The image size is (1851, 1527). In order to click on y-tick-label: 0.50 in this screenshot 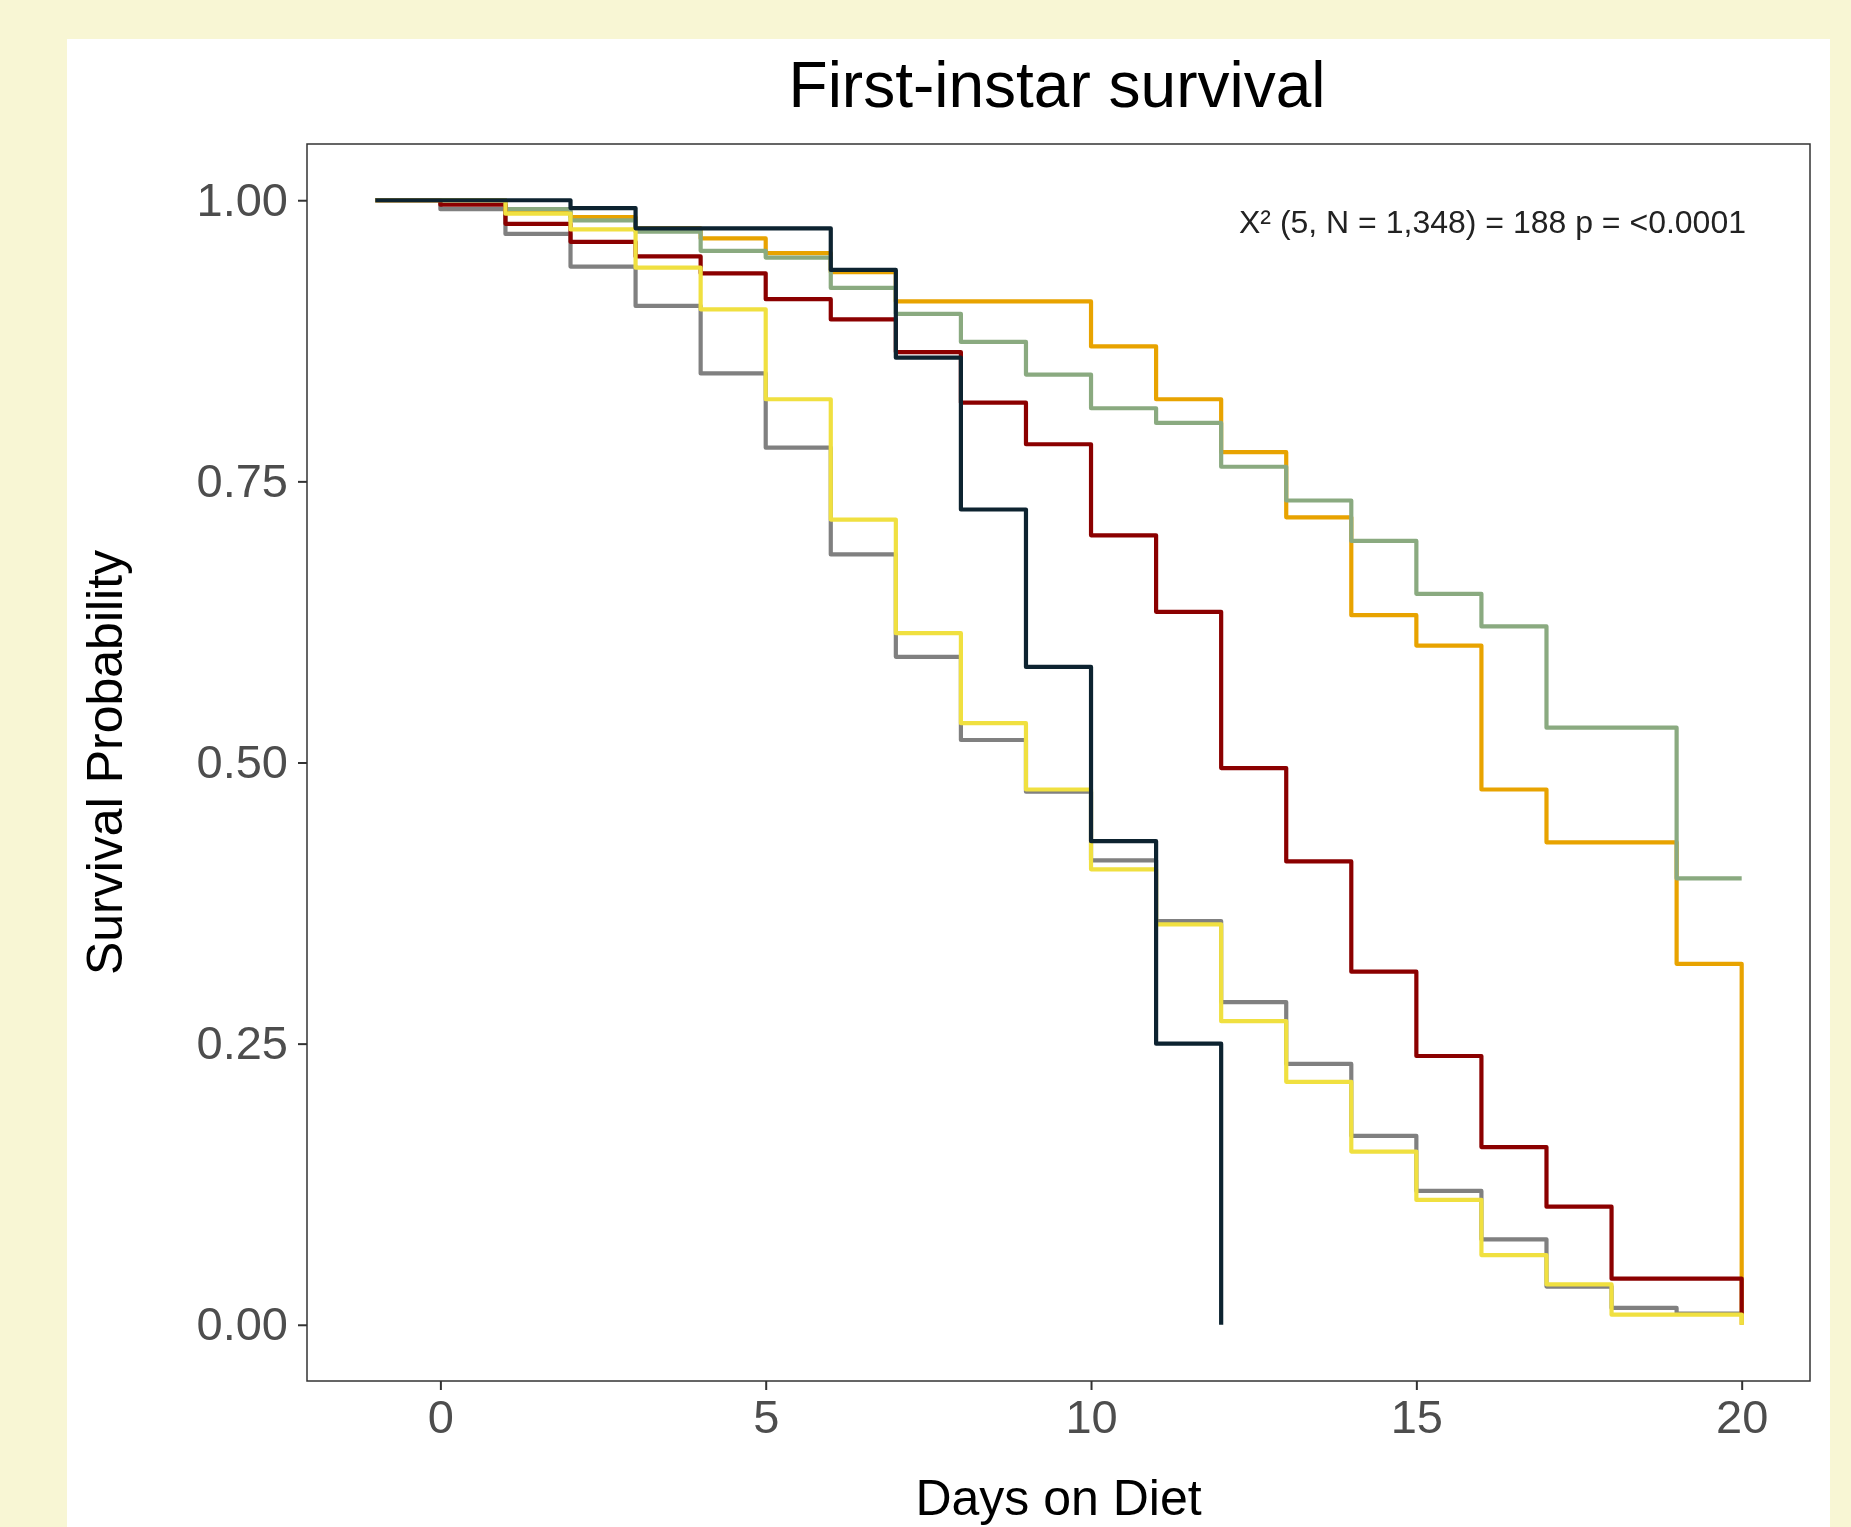, I will do `click(242, 762)`.